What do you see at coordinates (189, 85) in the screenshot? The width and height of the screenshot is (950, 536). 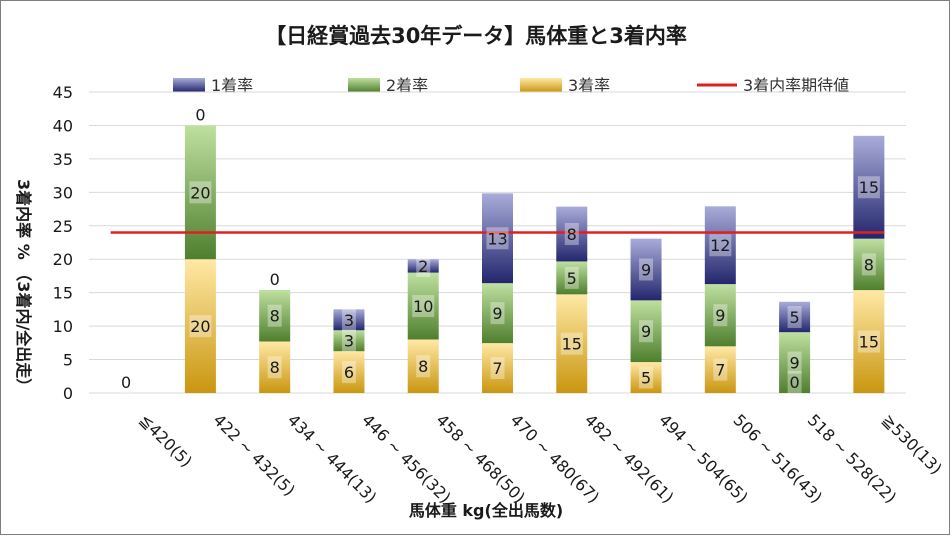 I see `legend-swatch-1st` at bounding box center [189, 85].